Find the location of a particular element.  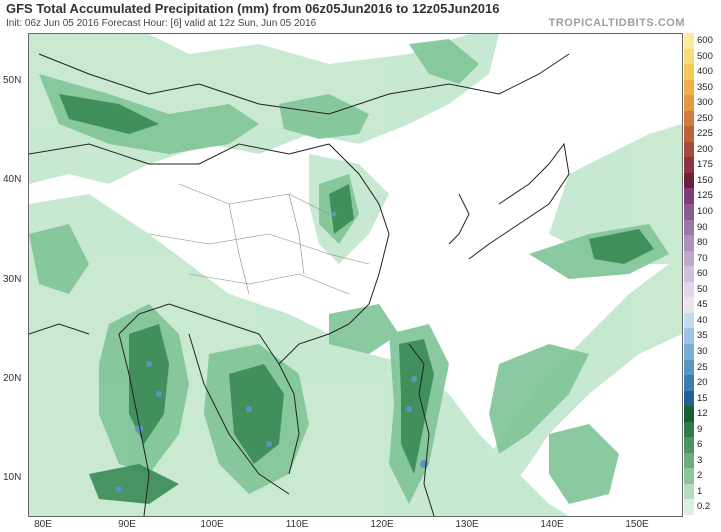

colorbar-entry: 225 is located at coordinates (702, 134).